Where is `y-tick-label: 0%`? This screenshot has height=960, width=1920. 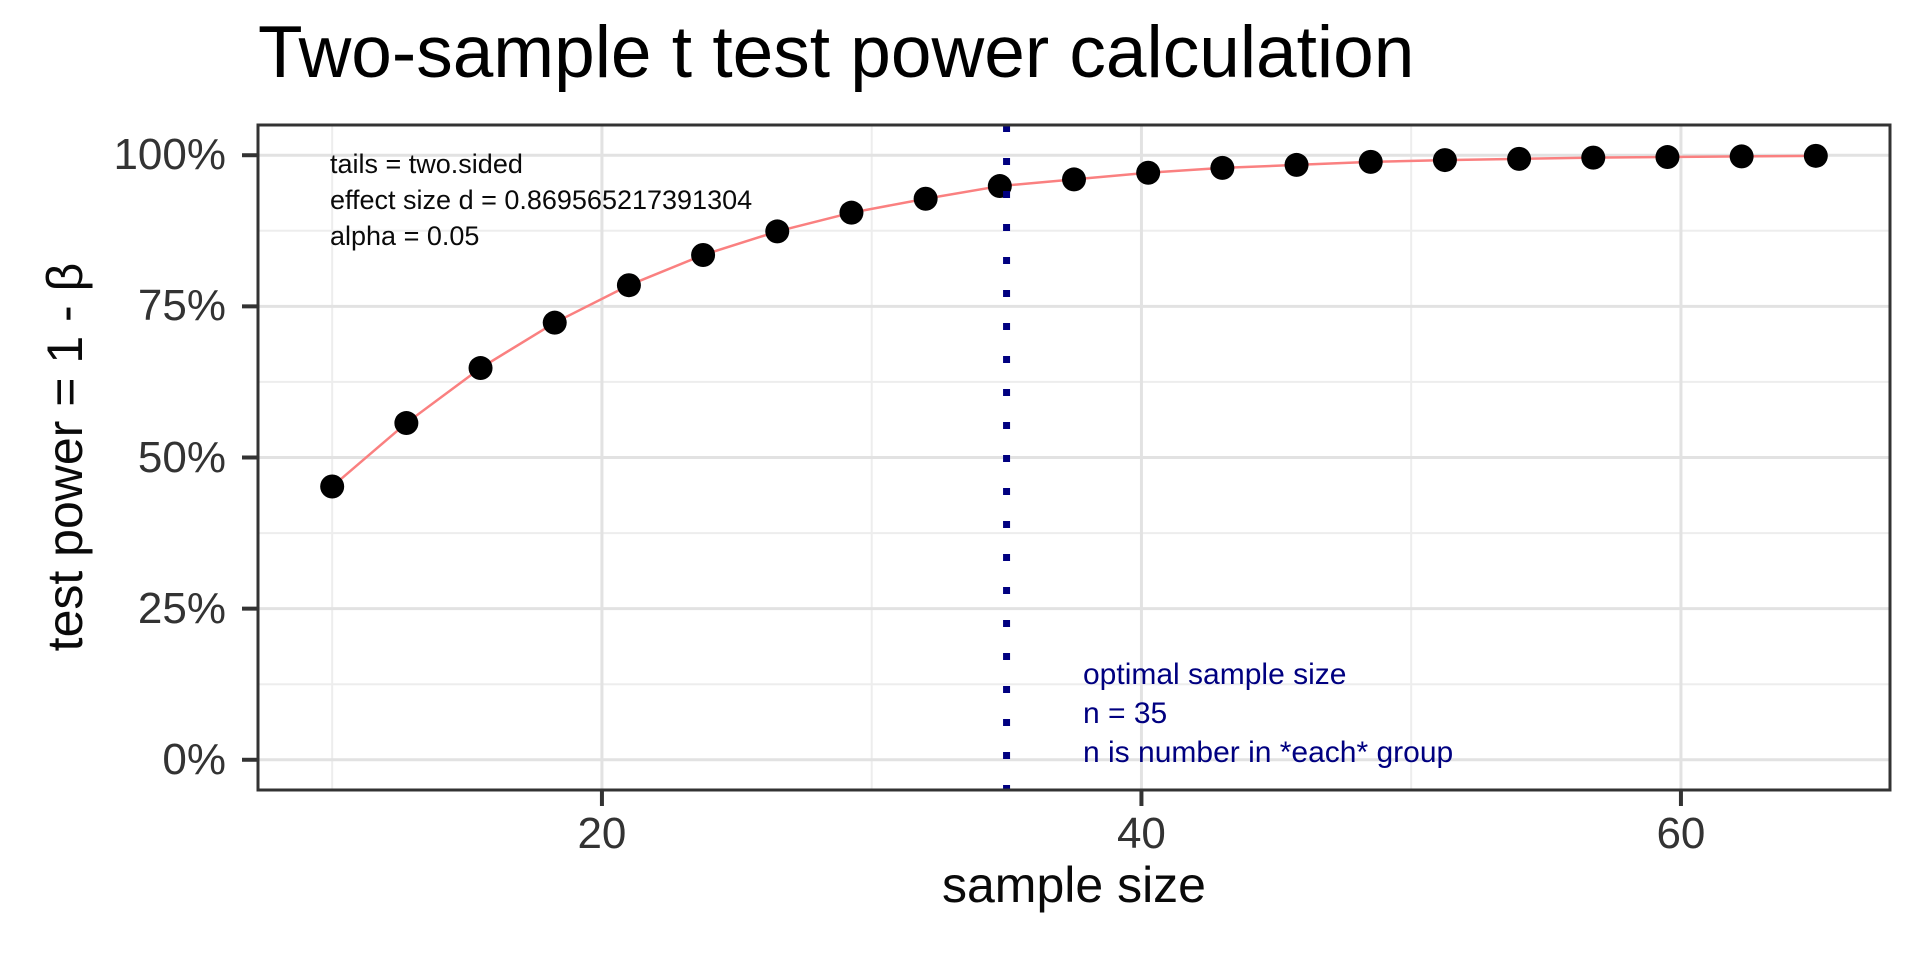 y-tick-label: 0% is located at coordinates (194, 759).